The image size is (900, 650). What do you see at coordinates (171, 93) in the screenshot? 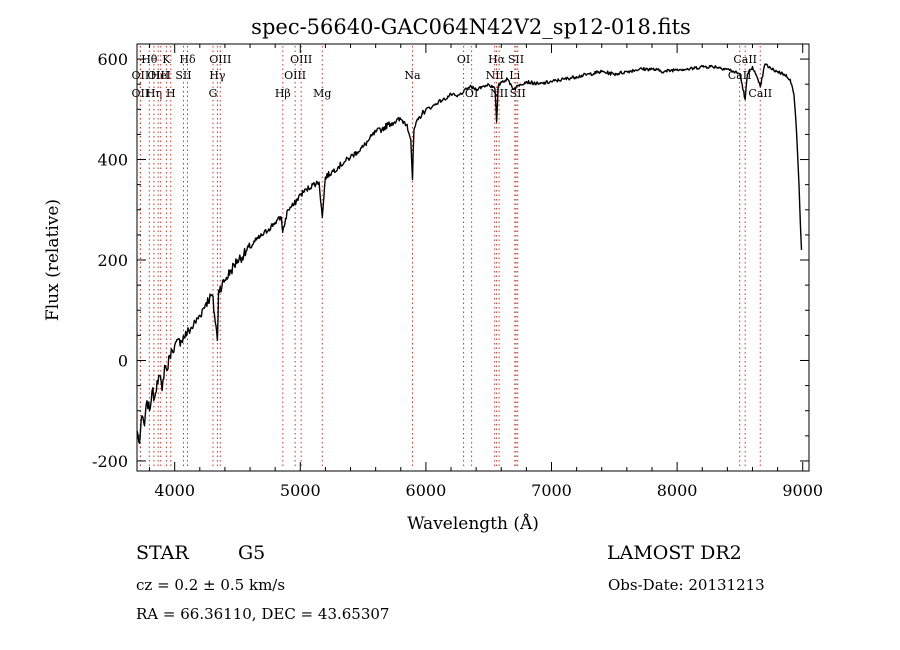
I see `line-marker-label: H` at bounding box center [171, 93].